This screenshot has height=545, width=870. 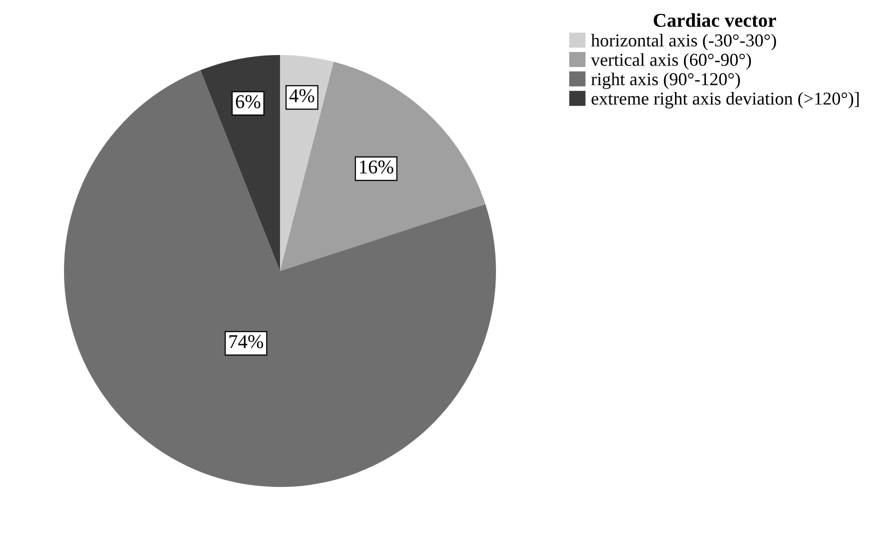 What do you see at coordinates (301, 95) in the screenshot?
I see `data-label: 4%` at bounding box center [301, 95].